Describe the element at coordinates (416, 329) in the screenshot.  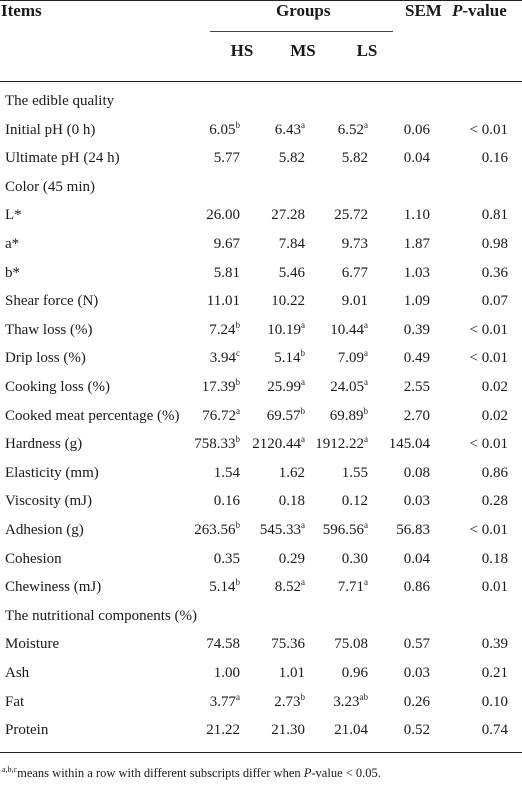
I see `cell-sem-value: 0.39` at that location.